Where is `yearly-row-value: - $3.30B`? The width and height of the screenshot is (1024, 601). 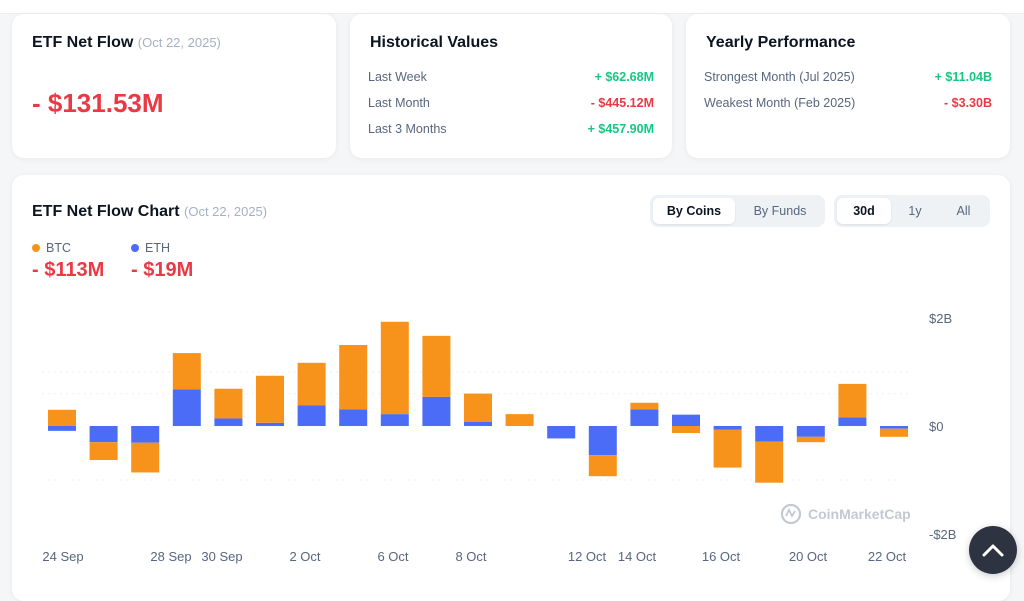
yearly-row-value: - $3.30B is located at coordinates (968, 103).